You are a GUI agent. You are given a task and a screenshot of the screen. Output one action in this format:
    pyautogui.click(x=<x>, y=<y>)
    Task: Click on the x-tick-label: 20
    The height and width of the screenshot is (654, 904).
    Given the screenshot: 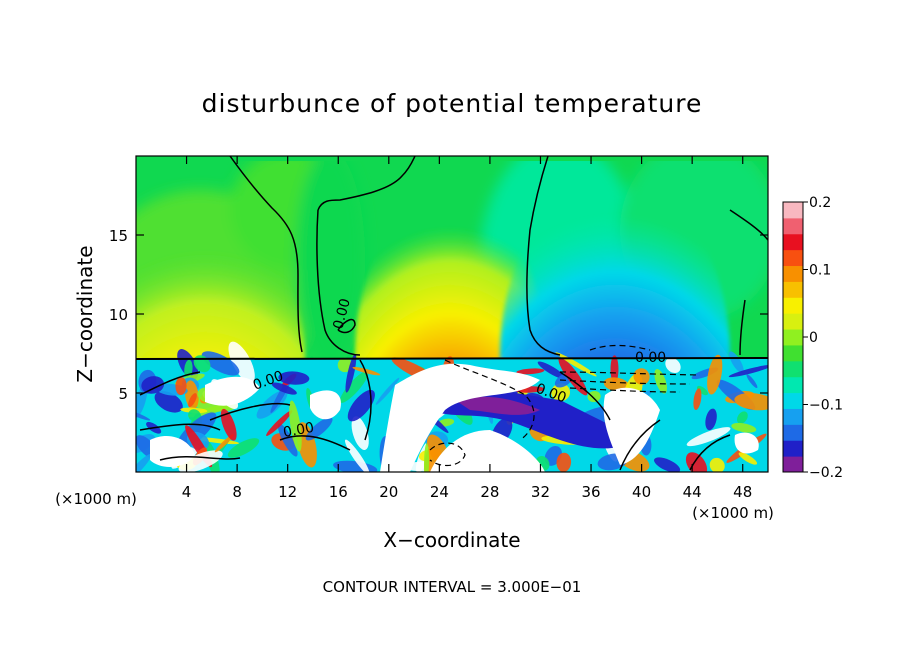 What is the action you would take?
    pyautogui.click(x=388, y=492)
    